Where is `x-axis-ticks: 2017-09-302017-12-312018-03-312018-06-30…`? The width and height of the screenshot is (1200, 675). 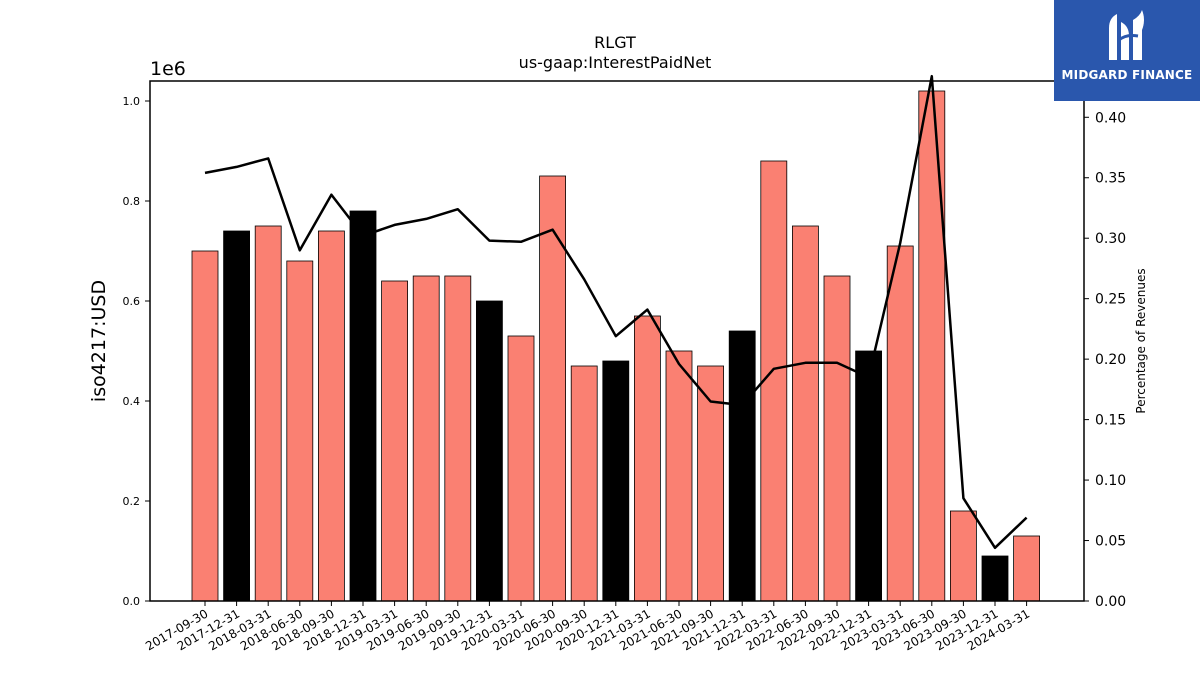
x-axis-ticks: 2017-09-302017-12-312018-03-312018-06-30… is located at coordinates (587, 627).